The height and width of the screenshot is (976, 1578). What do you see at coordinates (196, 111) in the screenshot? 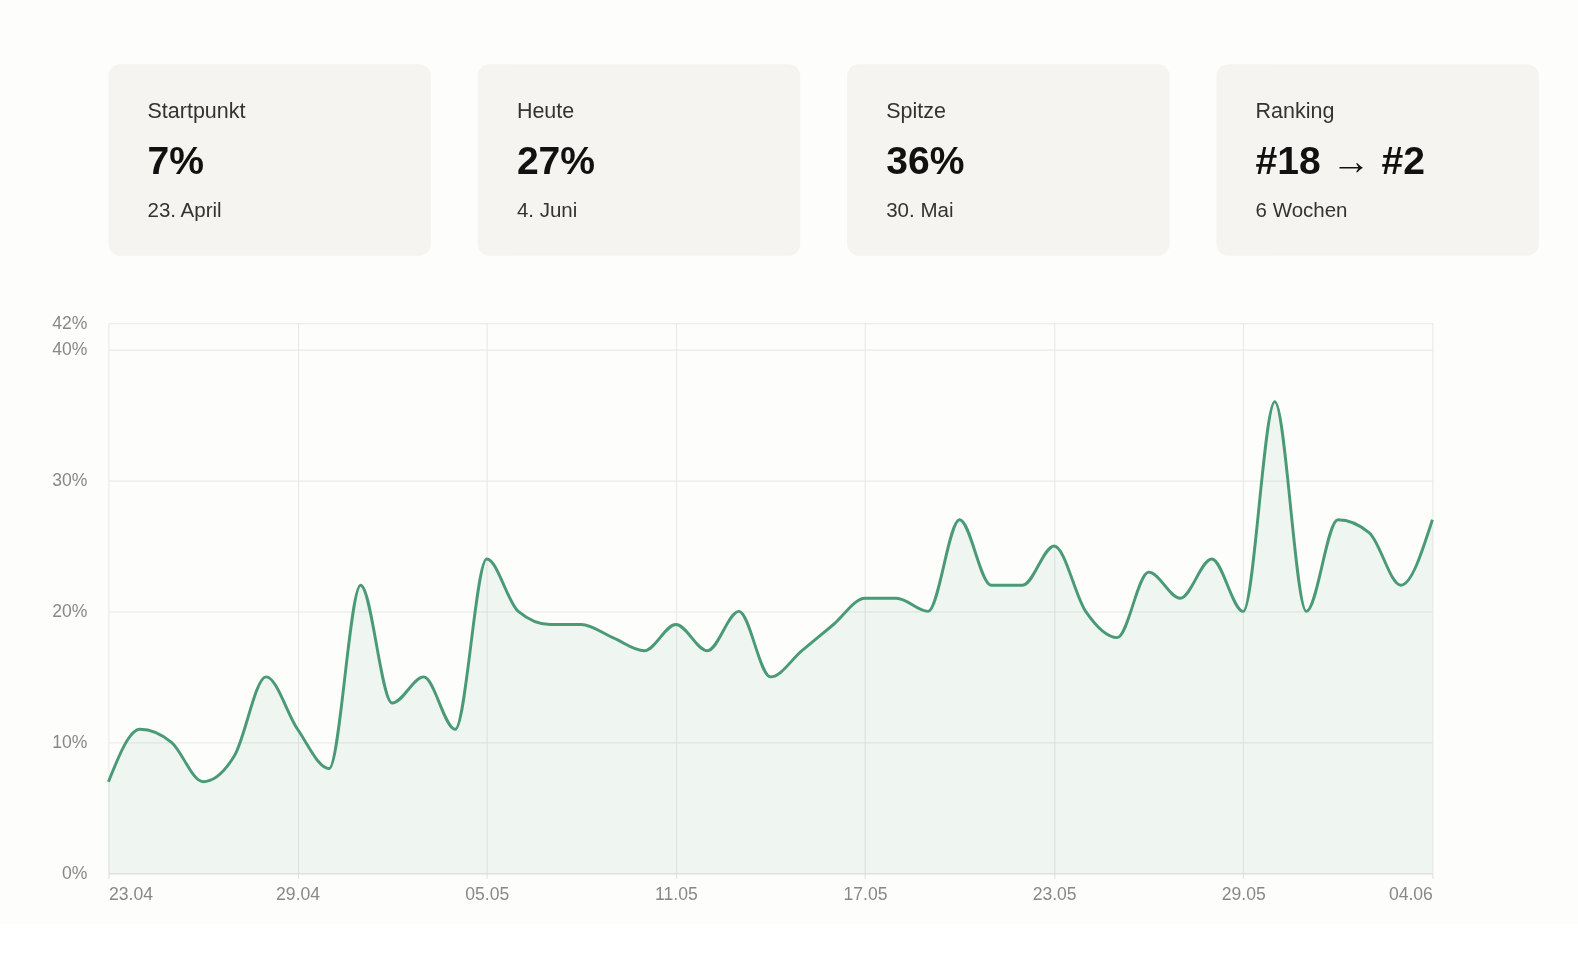
I see `text: Startpunkt` at bounding box center [196, 111].